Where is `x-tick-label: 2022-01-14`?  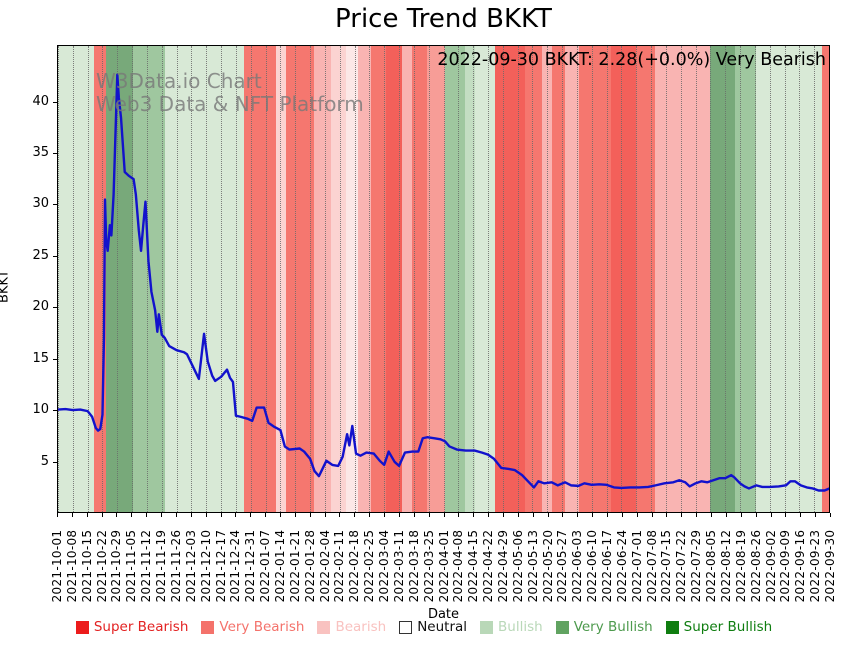 x-tick-label: 2022-01-14 is located at coordinates (279, 566).